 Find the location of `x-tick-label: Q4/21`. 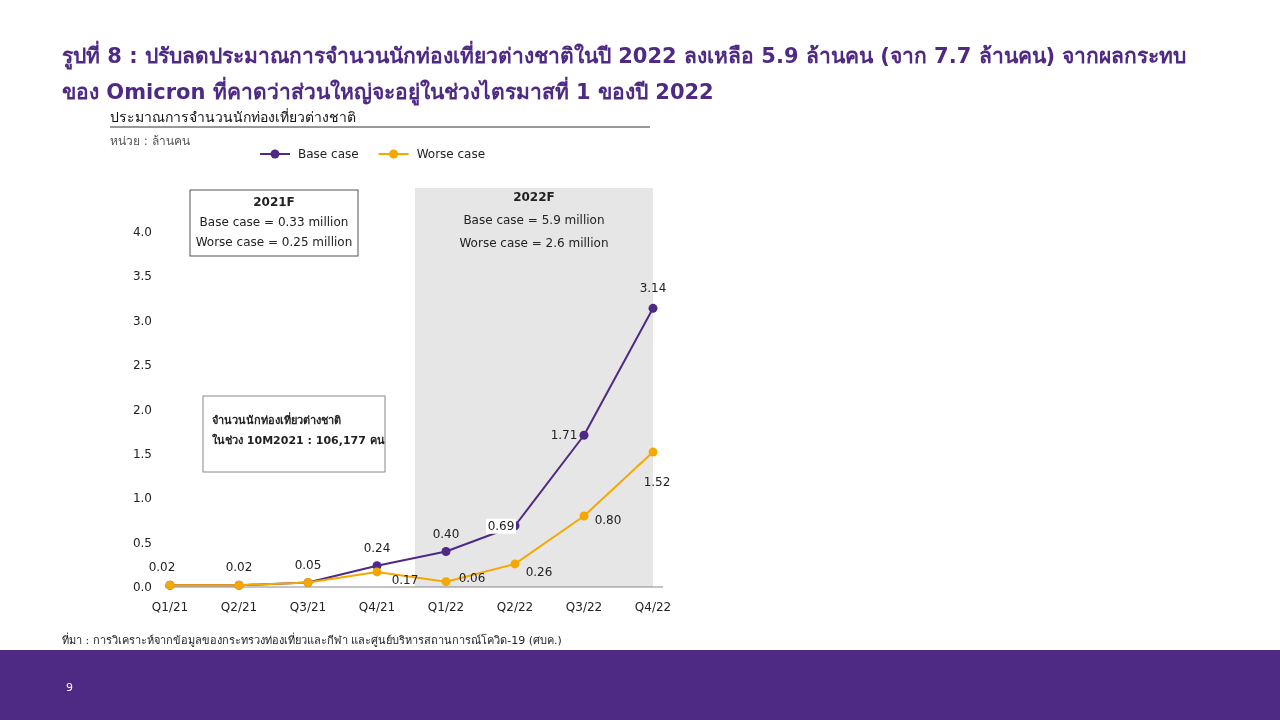

x-tick-label: Q4/21 is located at coordinates (377, 607).